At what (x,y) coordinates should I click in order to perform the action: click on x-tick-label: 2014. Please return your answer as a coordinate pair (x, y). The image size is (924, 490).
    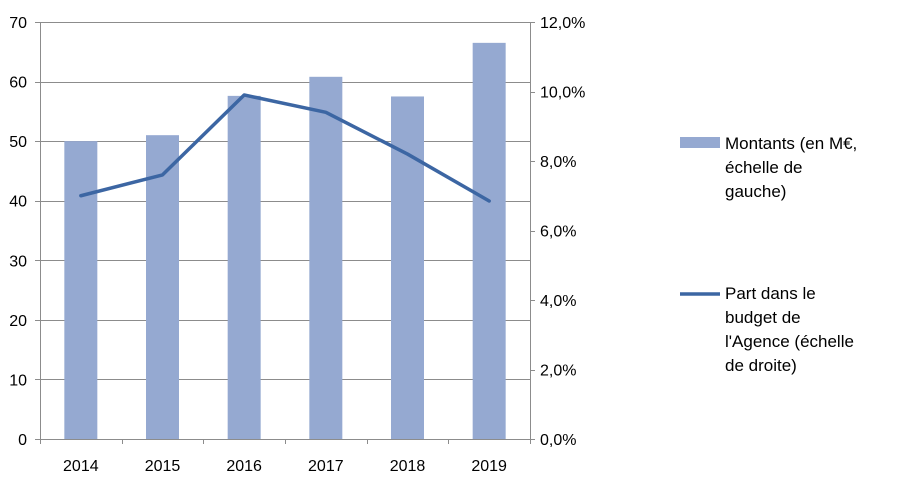
    Looking at the image, I should click on (81, 466).